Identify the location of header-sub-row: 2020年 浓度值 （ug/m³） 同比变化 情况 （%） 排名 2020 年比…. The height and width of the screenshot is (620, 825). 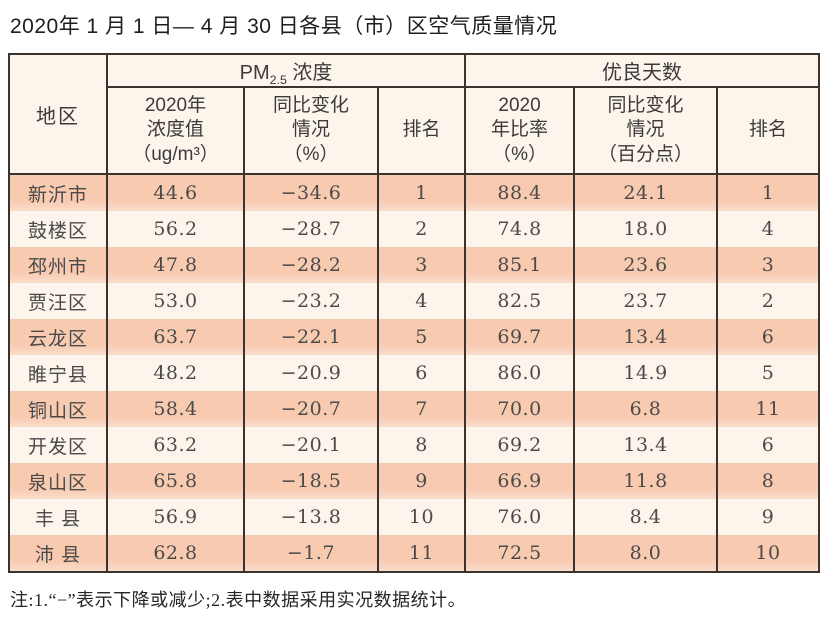
(415, 131).